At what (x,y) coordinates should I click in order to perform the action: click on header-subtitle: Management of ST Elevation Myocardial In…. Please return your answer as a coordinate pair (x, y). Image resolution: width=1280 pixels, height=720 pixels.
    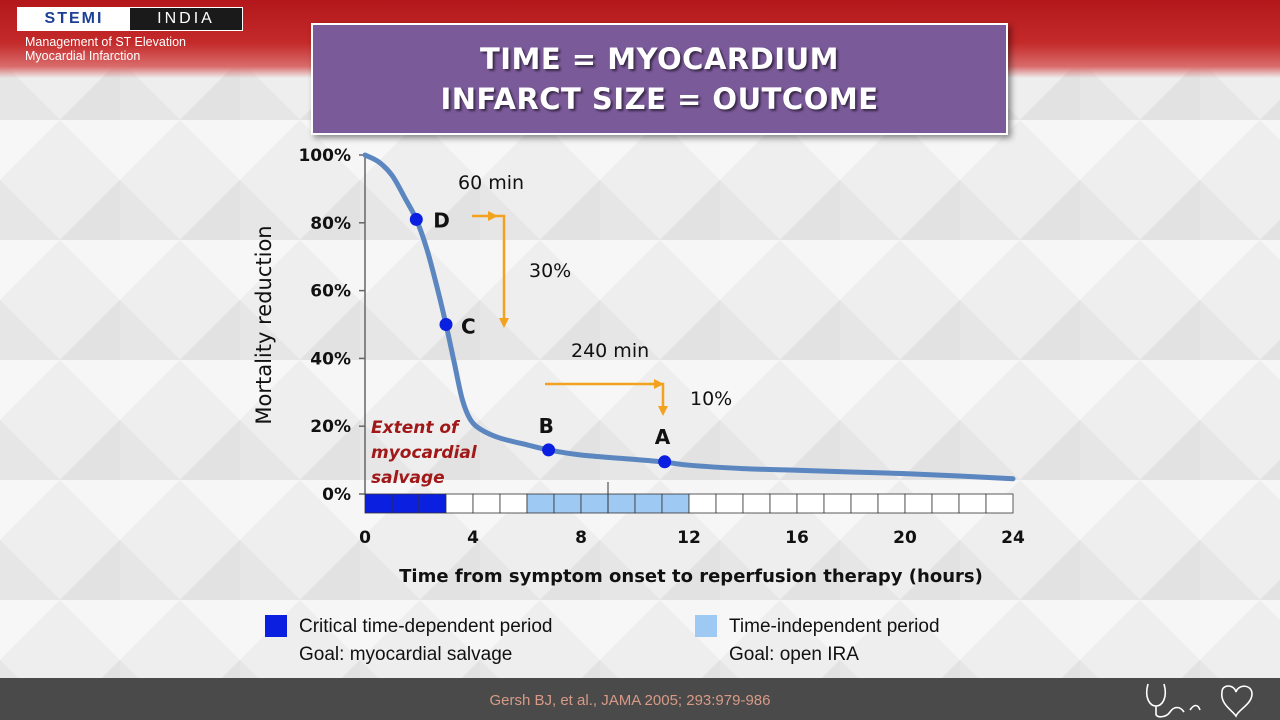
    Looking at the image, I should click on (105, 49).